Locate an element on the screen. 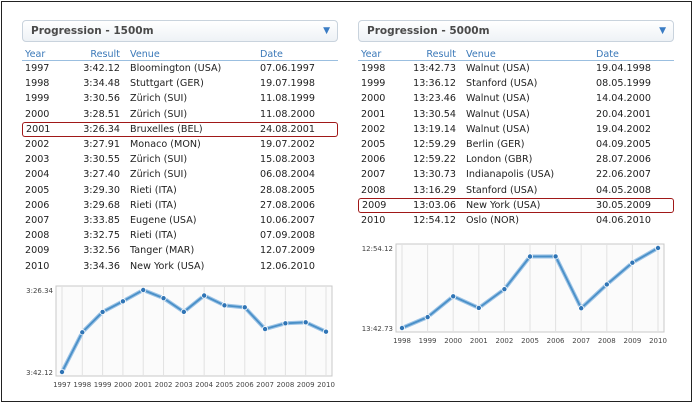 The width and height of the screenshot is (694, 403). cell-date: 27.08.2006 is located at coordinates (287, 205).